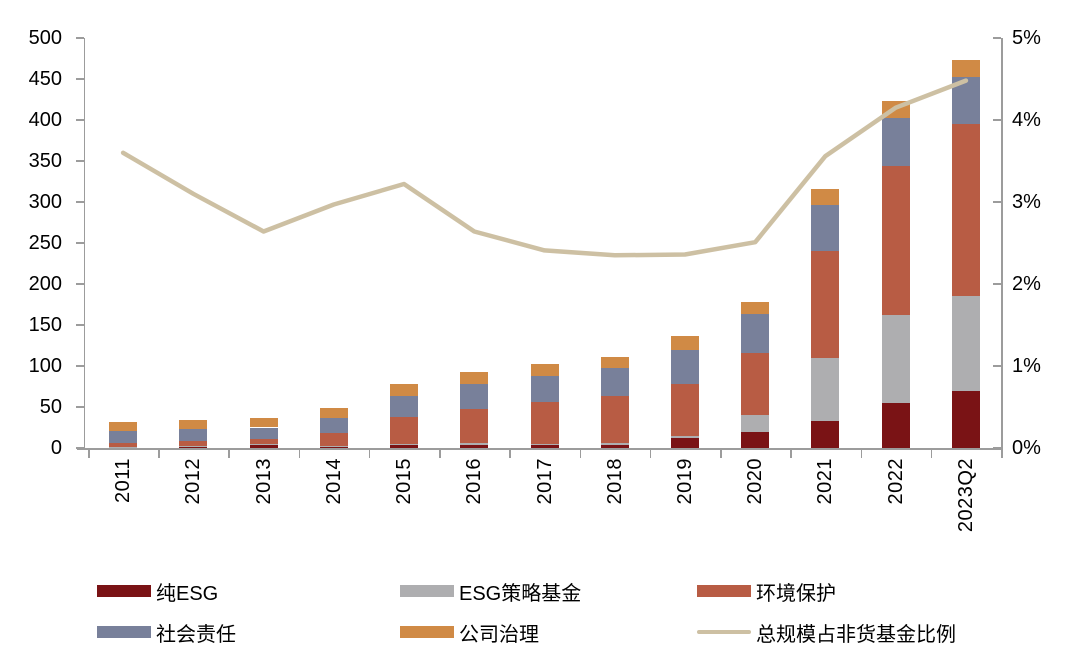 Image resolution: width=1080 pixels, height=668 pixels. Describe the element at coordinates (1026, 284) in the screenshot. I see `right-axis-tick-label: 2%` at that location.